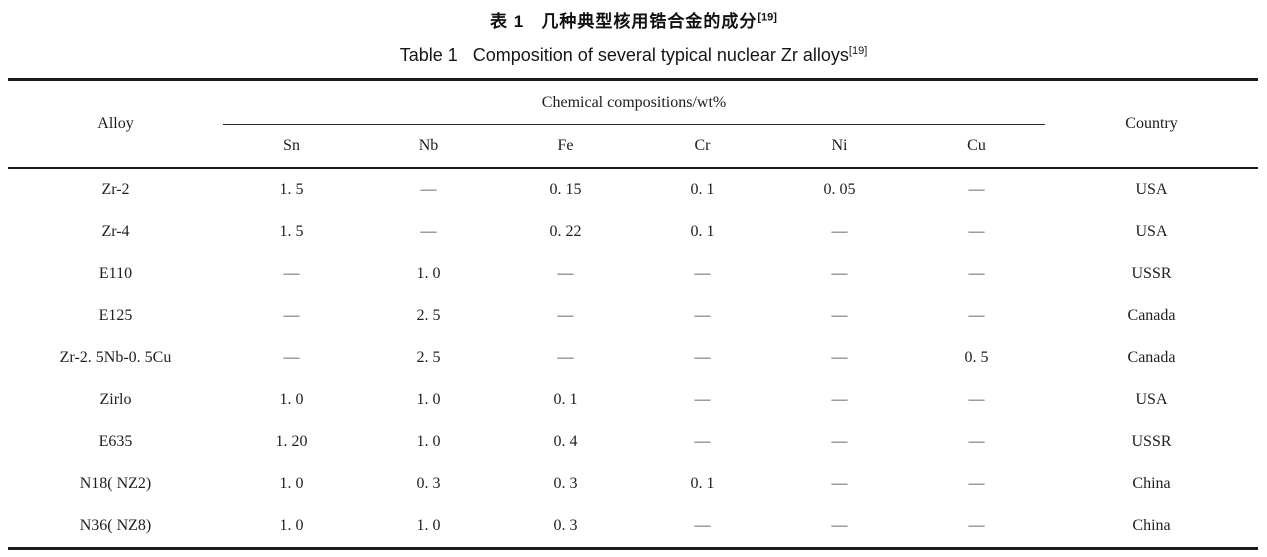  I want to click on column-header-group: Chemical compositions/wt%, so click(634, 102).